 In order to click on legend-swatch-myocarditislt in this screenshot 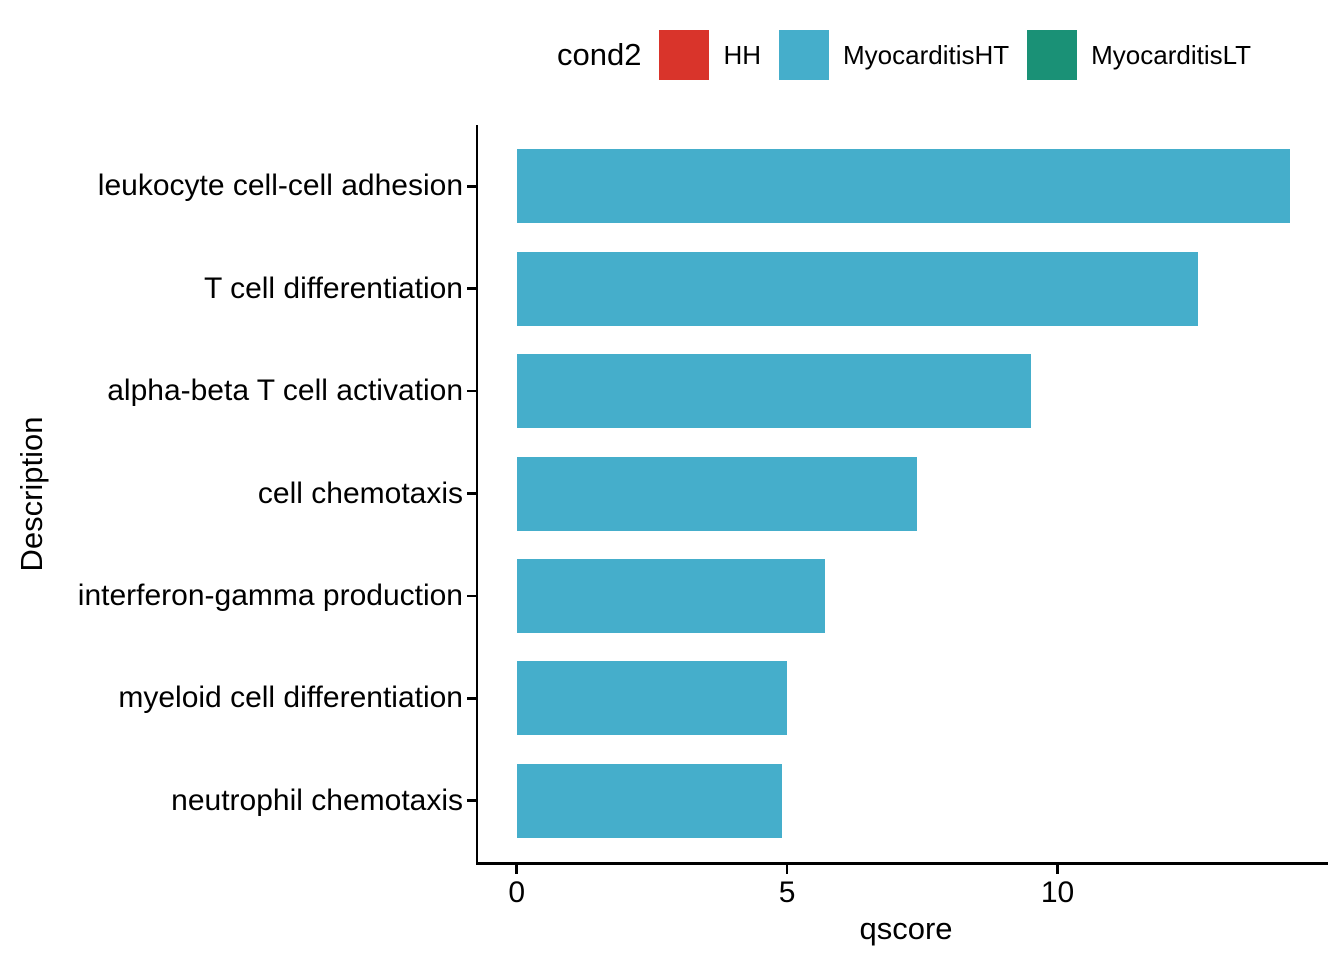, I will do `click(1052, 55)`.